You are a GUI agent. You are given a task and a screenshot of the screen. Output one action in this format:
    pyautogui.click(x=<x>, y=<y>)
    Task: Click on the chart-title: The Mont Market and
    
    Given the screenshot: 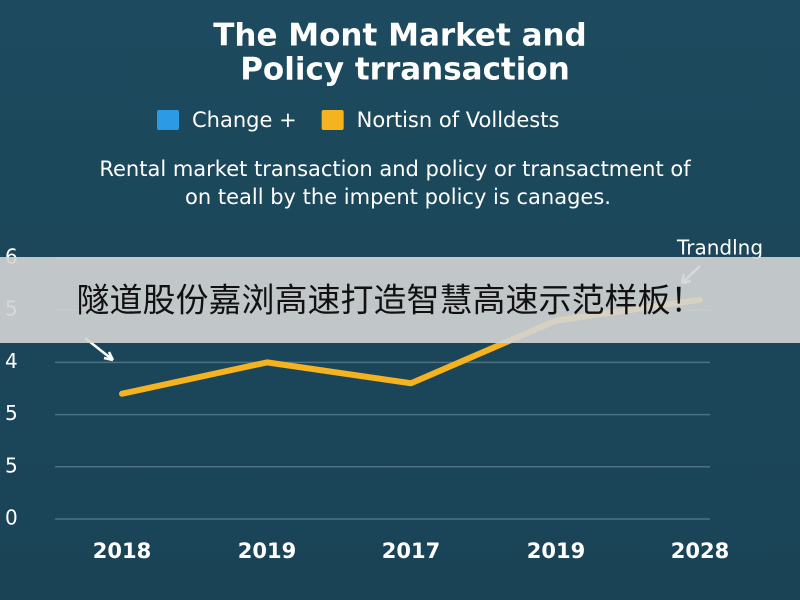 What is the action you would take?
    pyautogui.click(x=400, y=36)
    